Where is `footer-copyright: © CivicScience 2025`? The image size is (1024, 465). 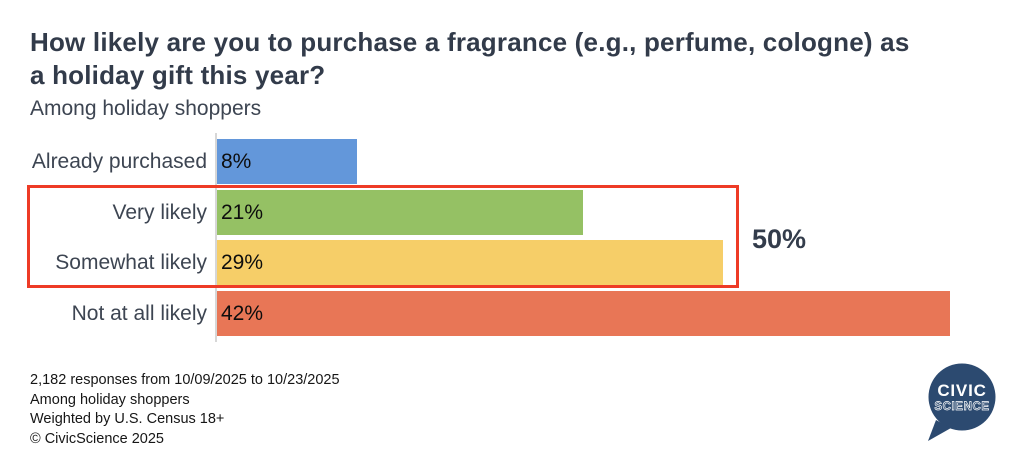 footer-copyright: © CivicScience 2025 is located at coordinates (97, 438).